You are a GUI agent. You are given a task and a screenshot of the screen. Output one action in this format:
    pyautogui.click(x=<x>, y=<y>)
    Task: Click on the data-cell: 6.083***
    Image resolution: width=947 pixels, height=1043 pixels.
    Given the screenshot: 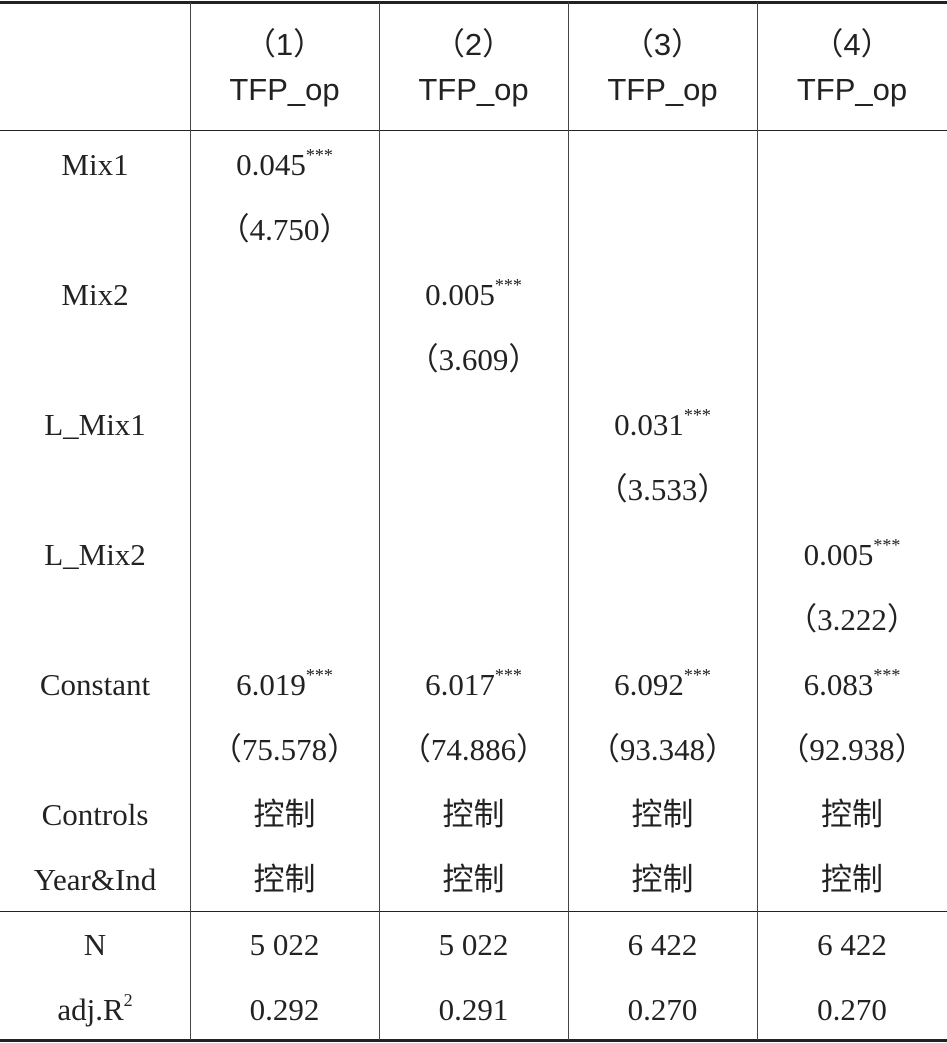 What is the action you would take?
    pyautogui.click(x=852, y=685)
    